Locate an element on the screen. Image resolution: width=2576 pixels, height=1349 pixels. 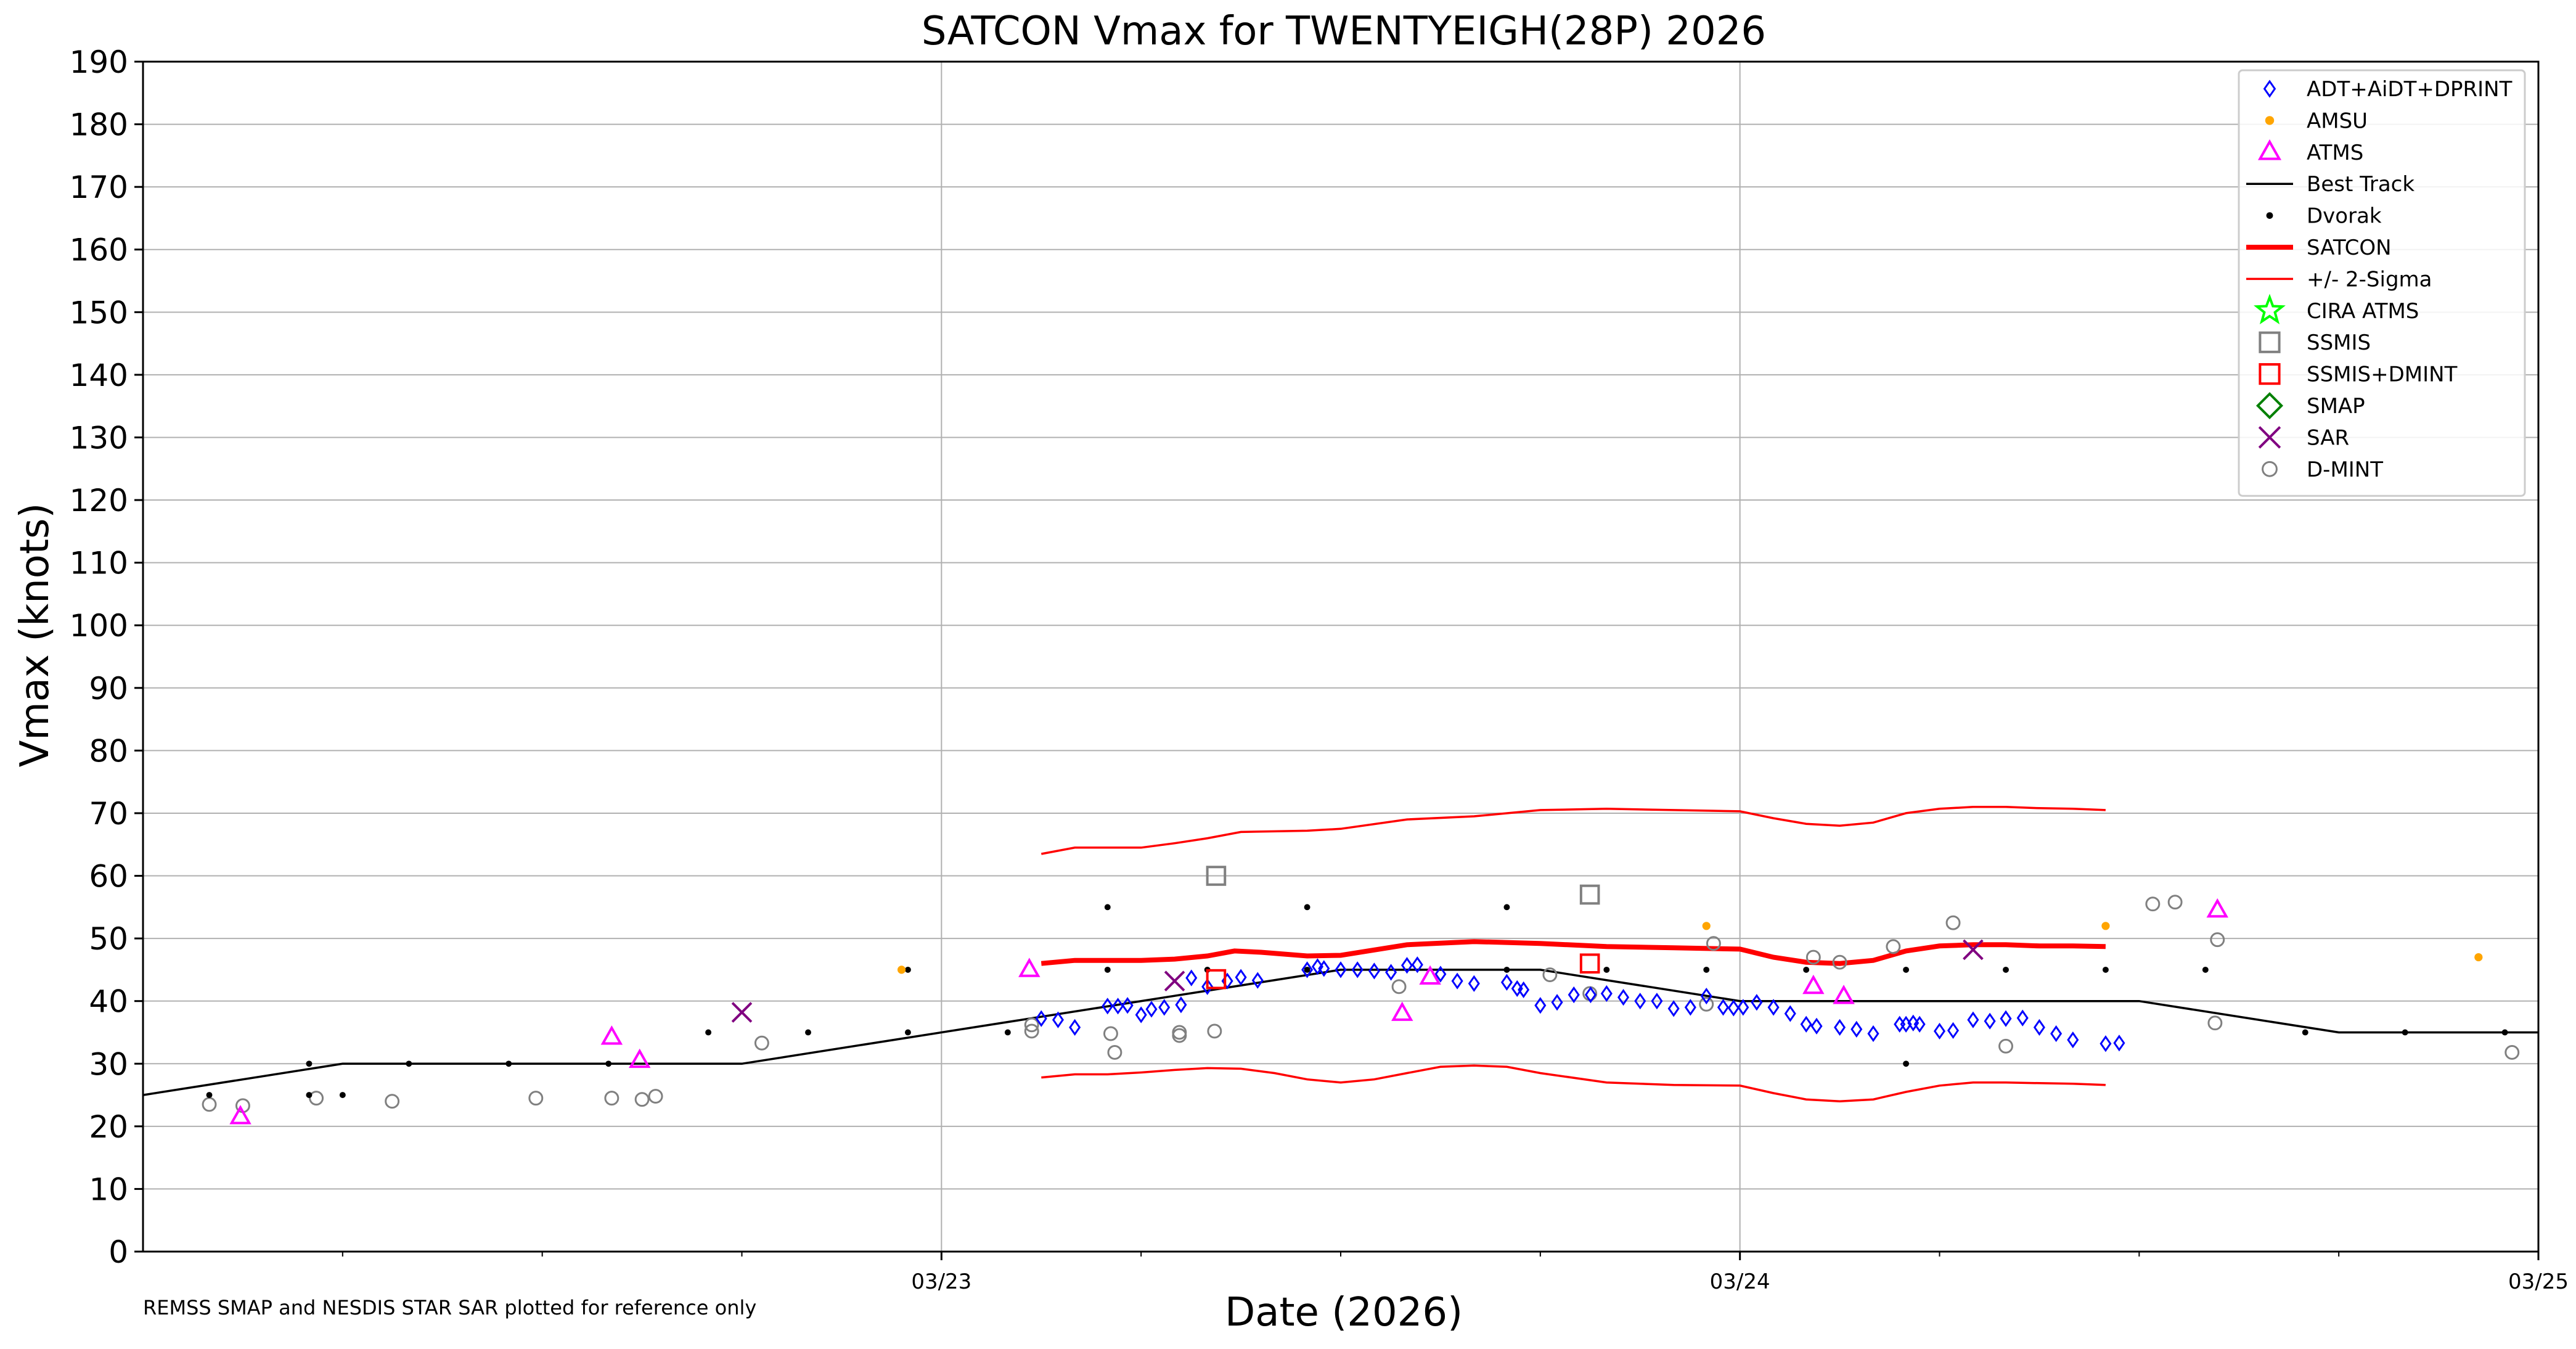
sigma-upper-line is located at coordinates (1573, 830).